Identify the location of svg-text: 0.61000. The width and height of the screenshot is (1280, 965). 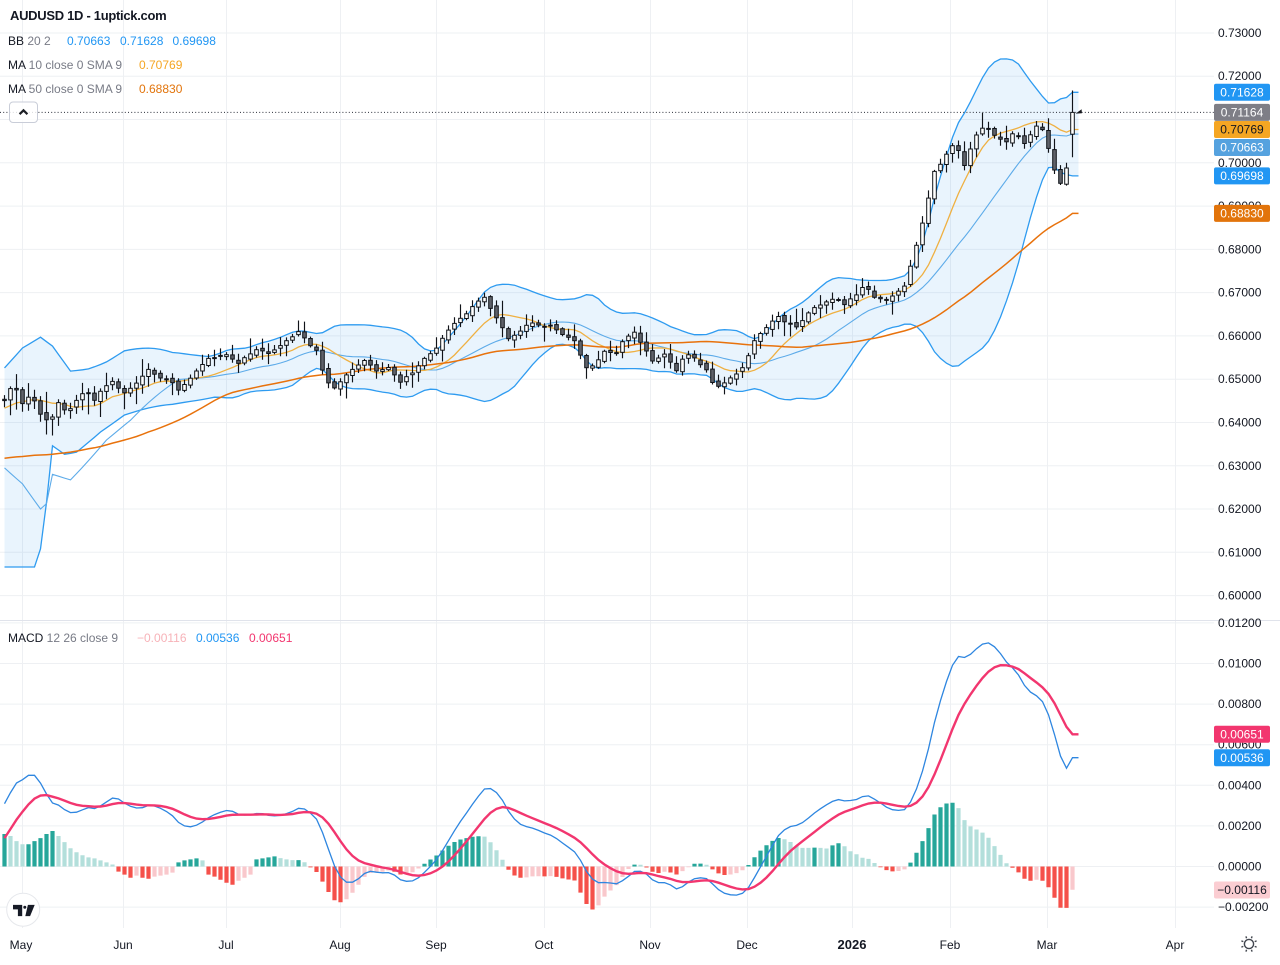
(1240, 552).